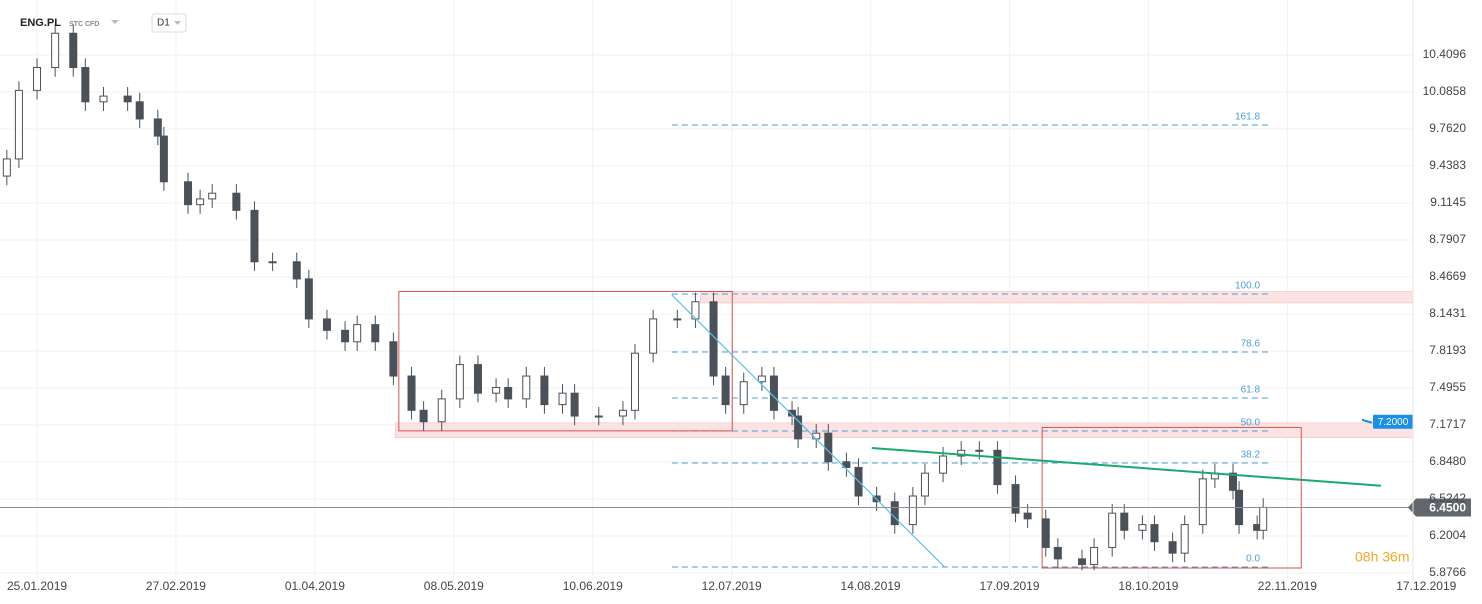  Describe the element at coordinates (1447, 128) in the screenshot. I see `y-tick-label: 9.7620` at that location.